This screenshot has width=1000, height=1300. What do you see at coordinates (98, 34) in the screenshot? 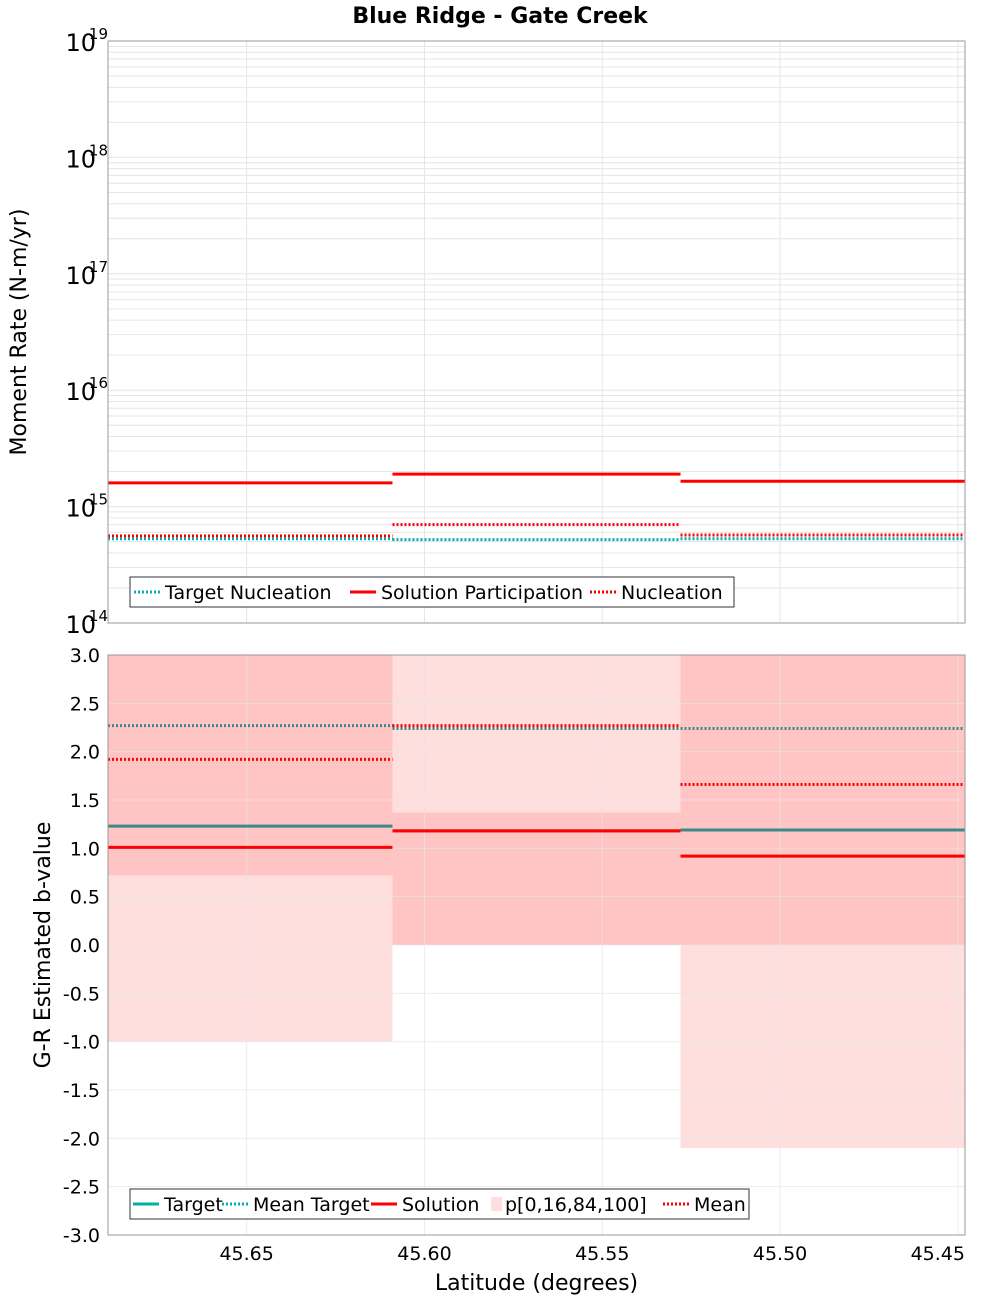
I see `y-tick-exponent: 19` at bounding box center [98, 34].